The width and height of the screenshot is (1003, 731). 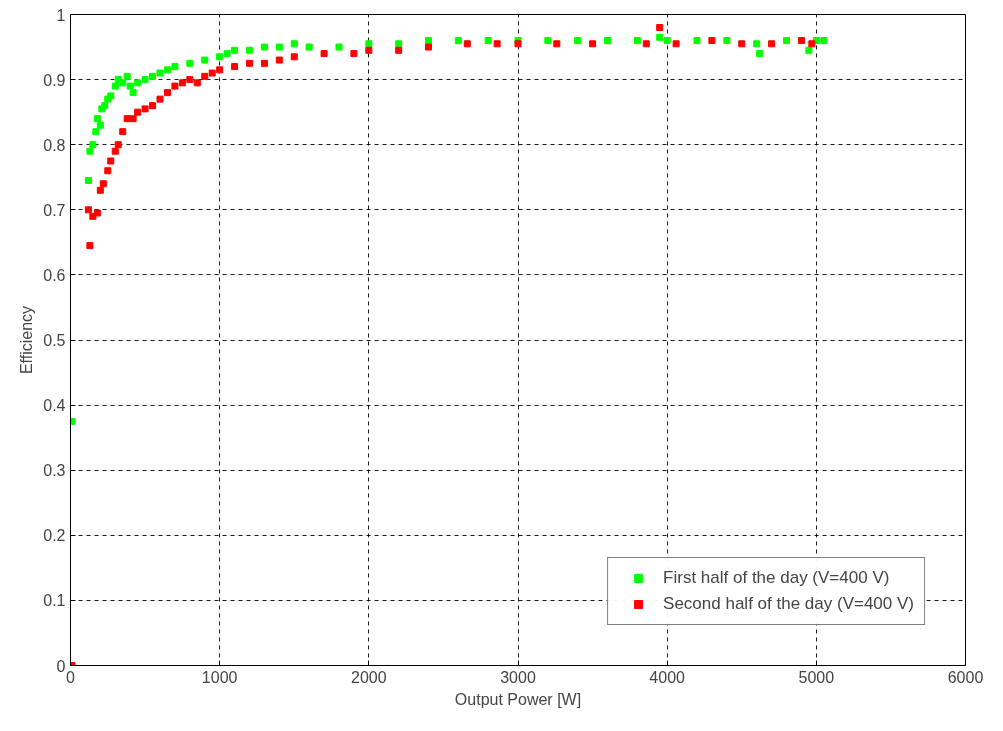 What do you see at coordinates (667, 677) in the screenshot?
I see `x-tick-label: 4000` at bounding box center [667, 677].